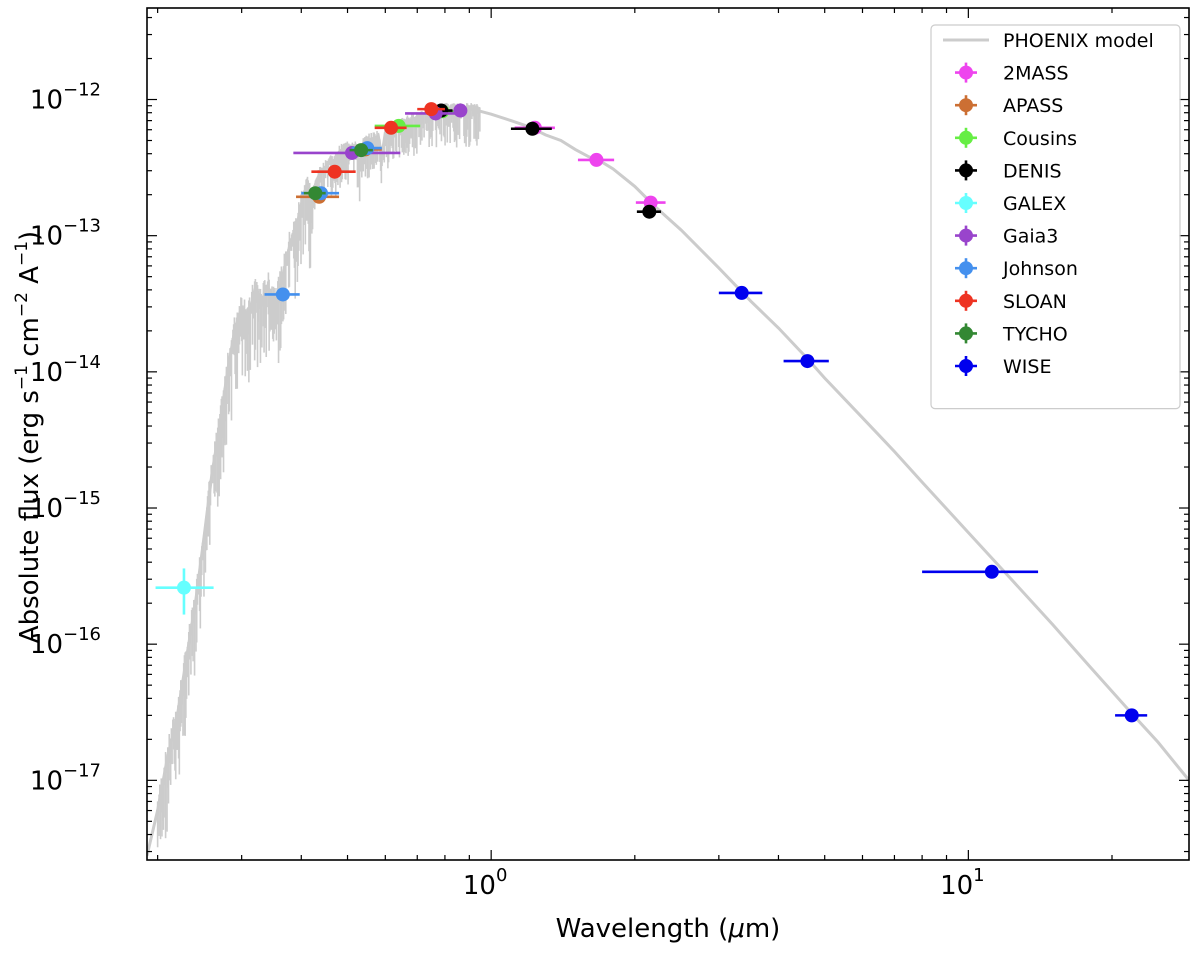 This screenshot has width=1200, height=955. Describe the element at coordinates (22, 304) in the screenshot. I see `y-axis-label-exp2: −2` at that location.